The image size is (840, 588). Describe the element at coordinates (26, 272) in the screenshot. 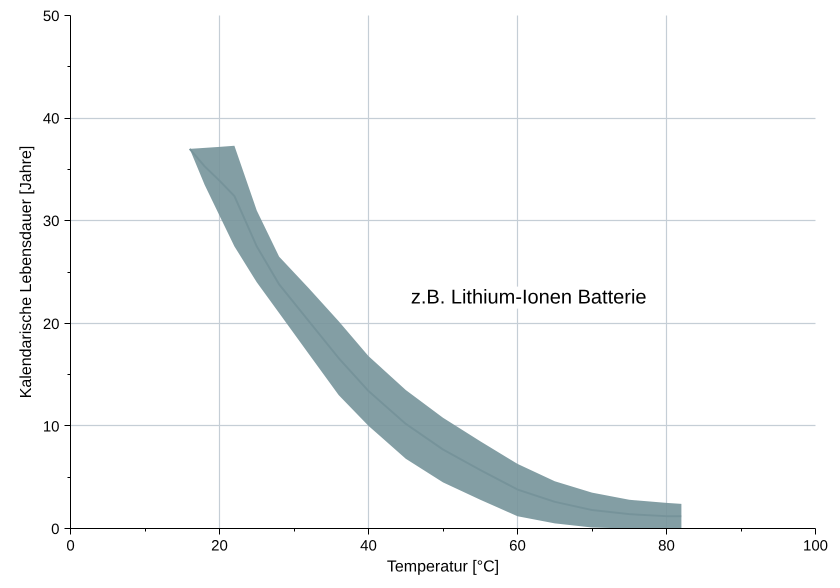

I see `y-axis-title: Kalendarische Lebensdauer [Jahre]` at that location.